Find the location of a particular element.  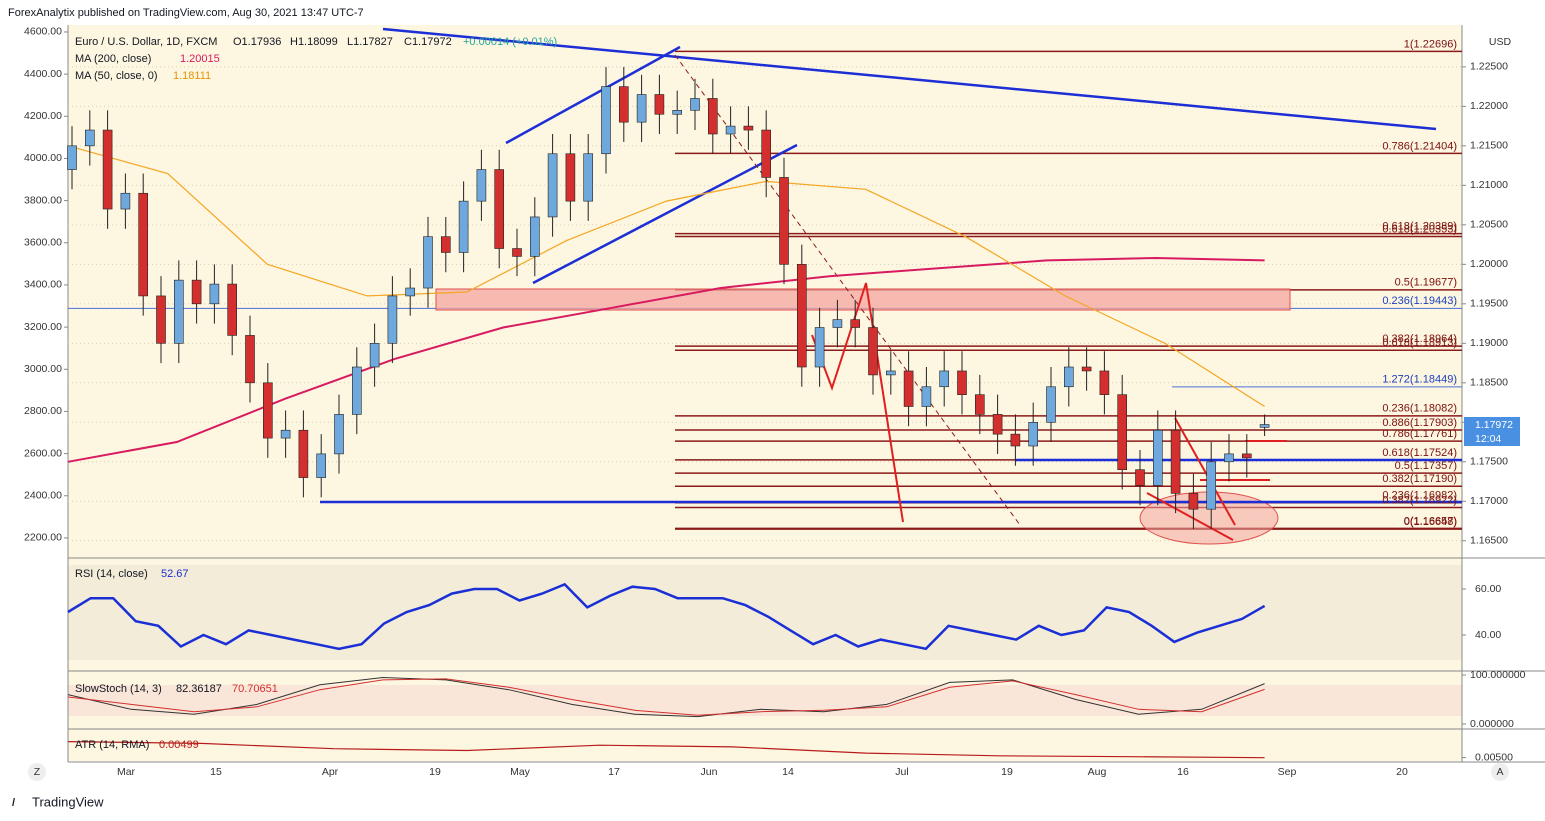

left-tick-label: 4200.00 is located at coordinates (43, 116).